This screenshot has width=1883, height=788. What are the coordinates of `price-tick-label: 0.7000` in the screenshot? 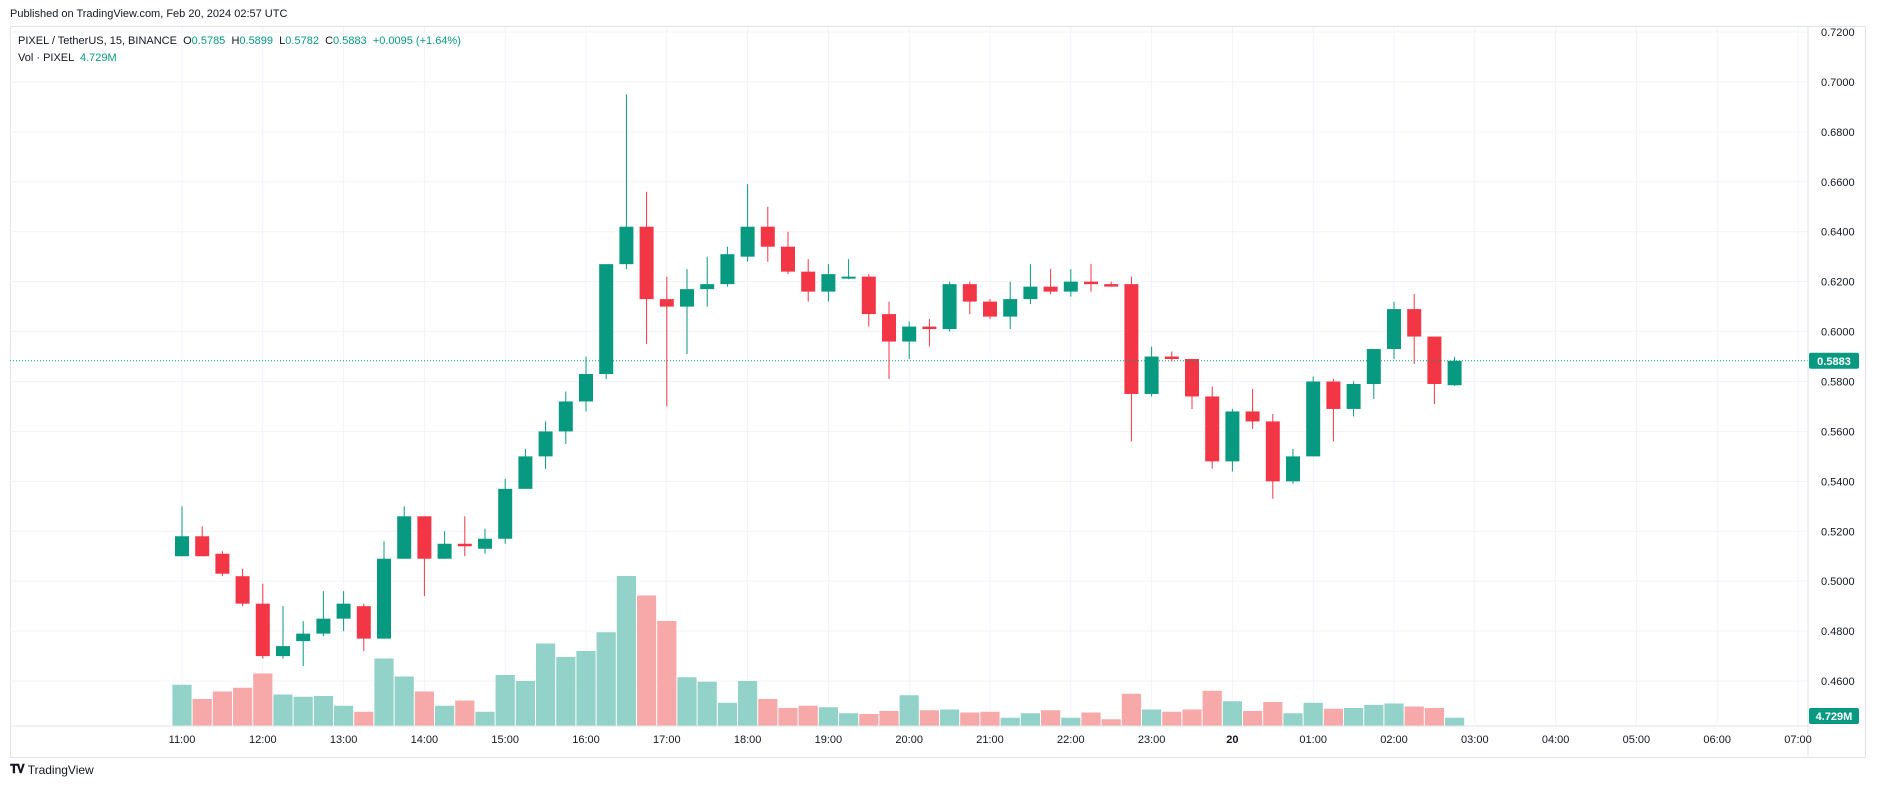 It's located at (1838, 83).